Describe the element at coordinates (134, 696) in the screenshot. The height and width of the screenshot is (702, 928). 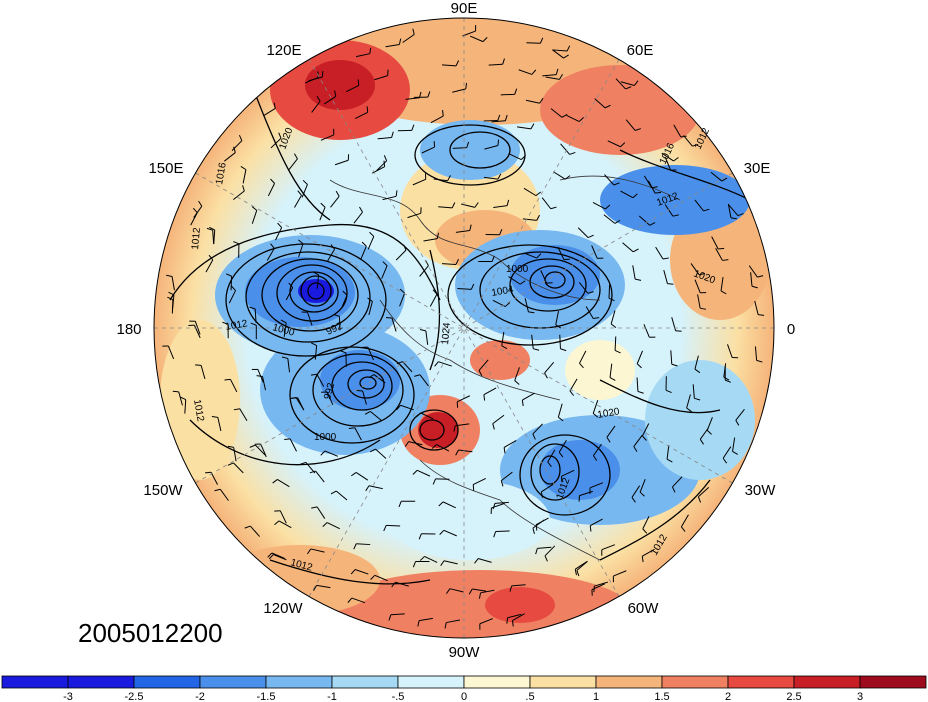
I see `colorbar-tick-label: -2.5` at that location.